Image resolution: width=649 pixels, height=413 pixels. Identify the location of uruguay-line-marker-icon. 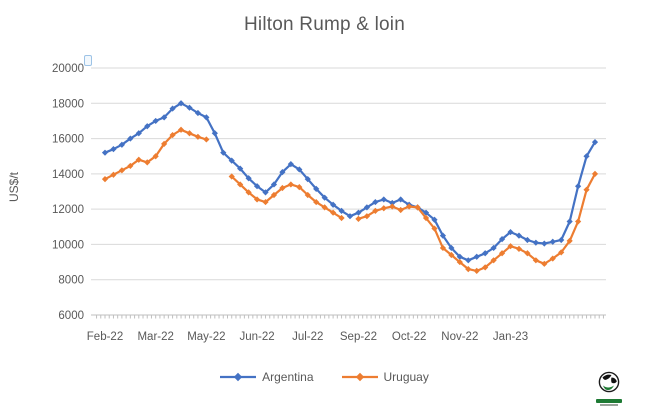
(359, 377).